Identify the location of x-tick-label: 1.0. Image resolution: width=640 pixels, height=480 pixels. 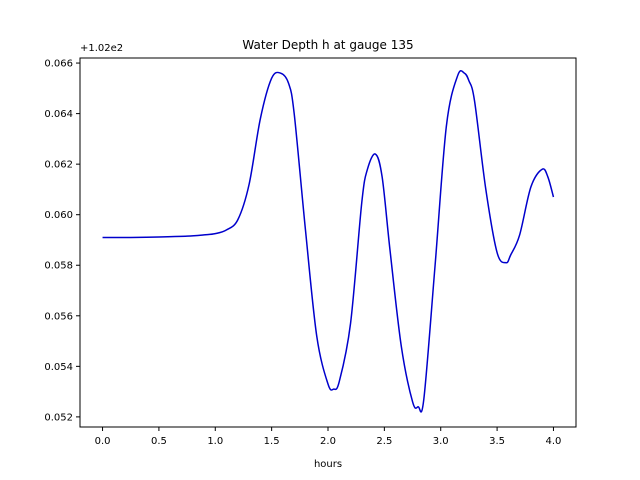
(215, 441).